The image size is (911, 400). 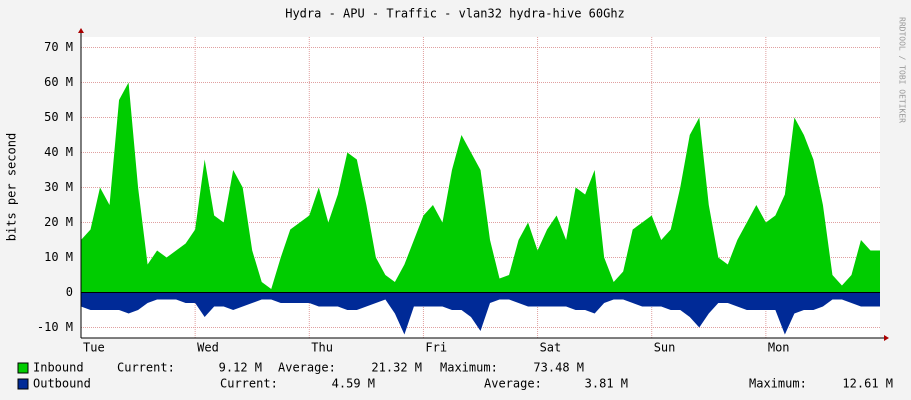 I want to click on x-tick-label: Mon, so click(x=779, y=348).